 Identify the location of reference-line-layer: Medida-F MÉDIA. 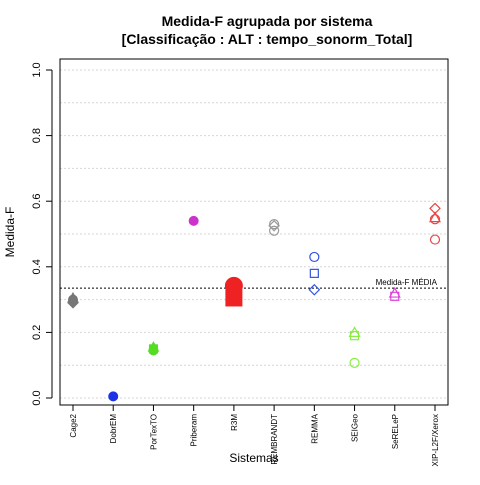
(254, 283).